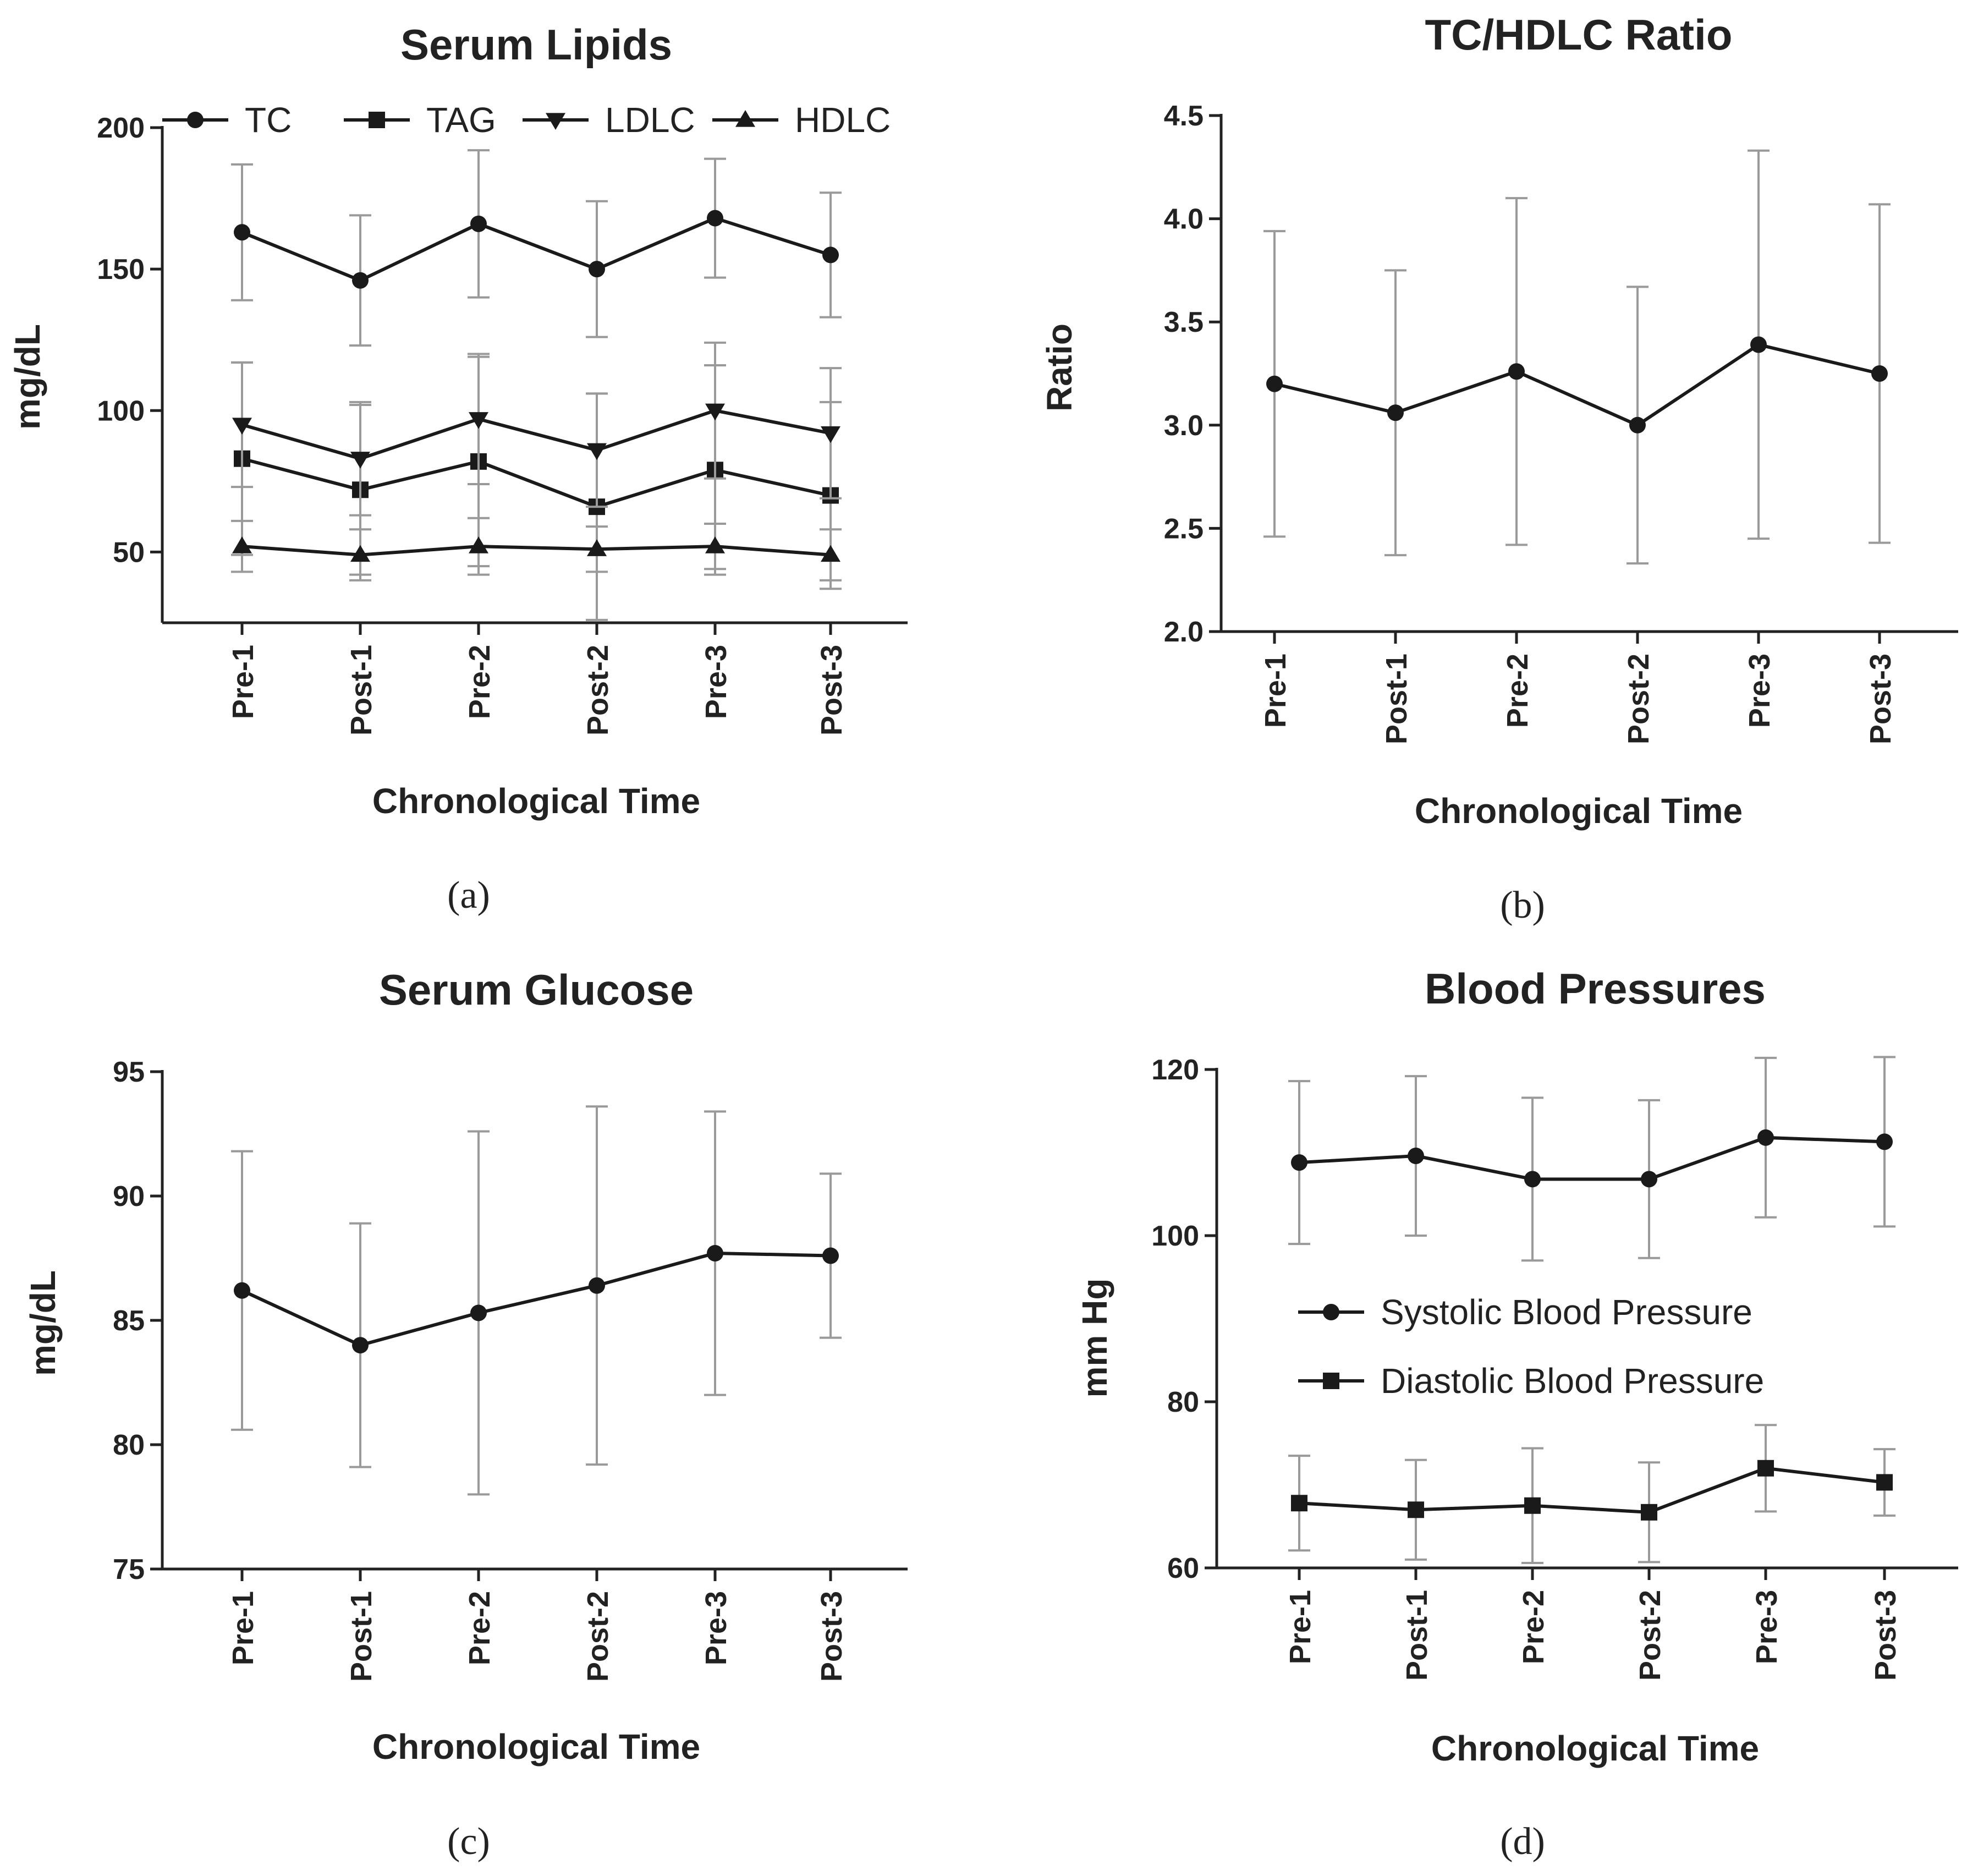 The width and height of the screenshot is (1978, 1876). I want to click on y-tick-label: 75, so click(129, 1570).